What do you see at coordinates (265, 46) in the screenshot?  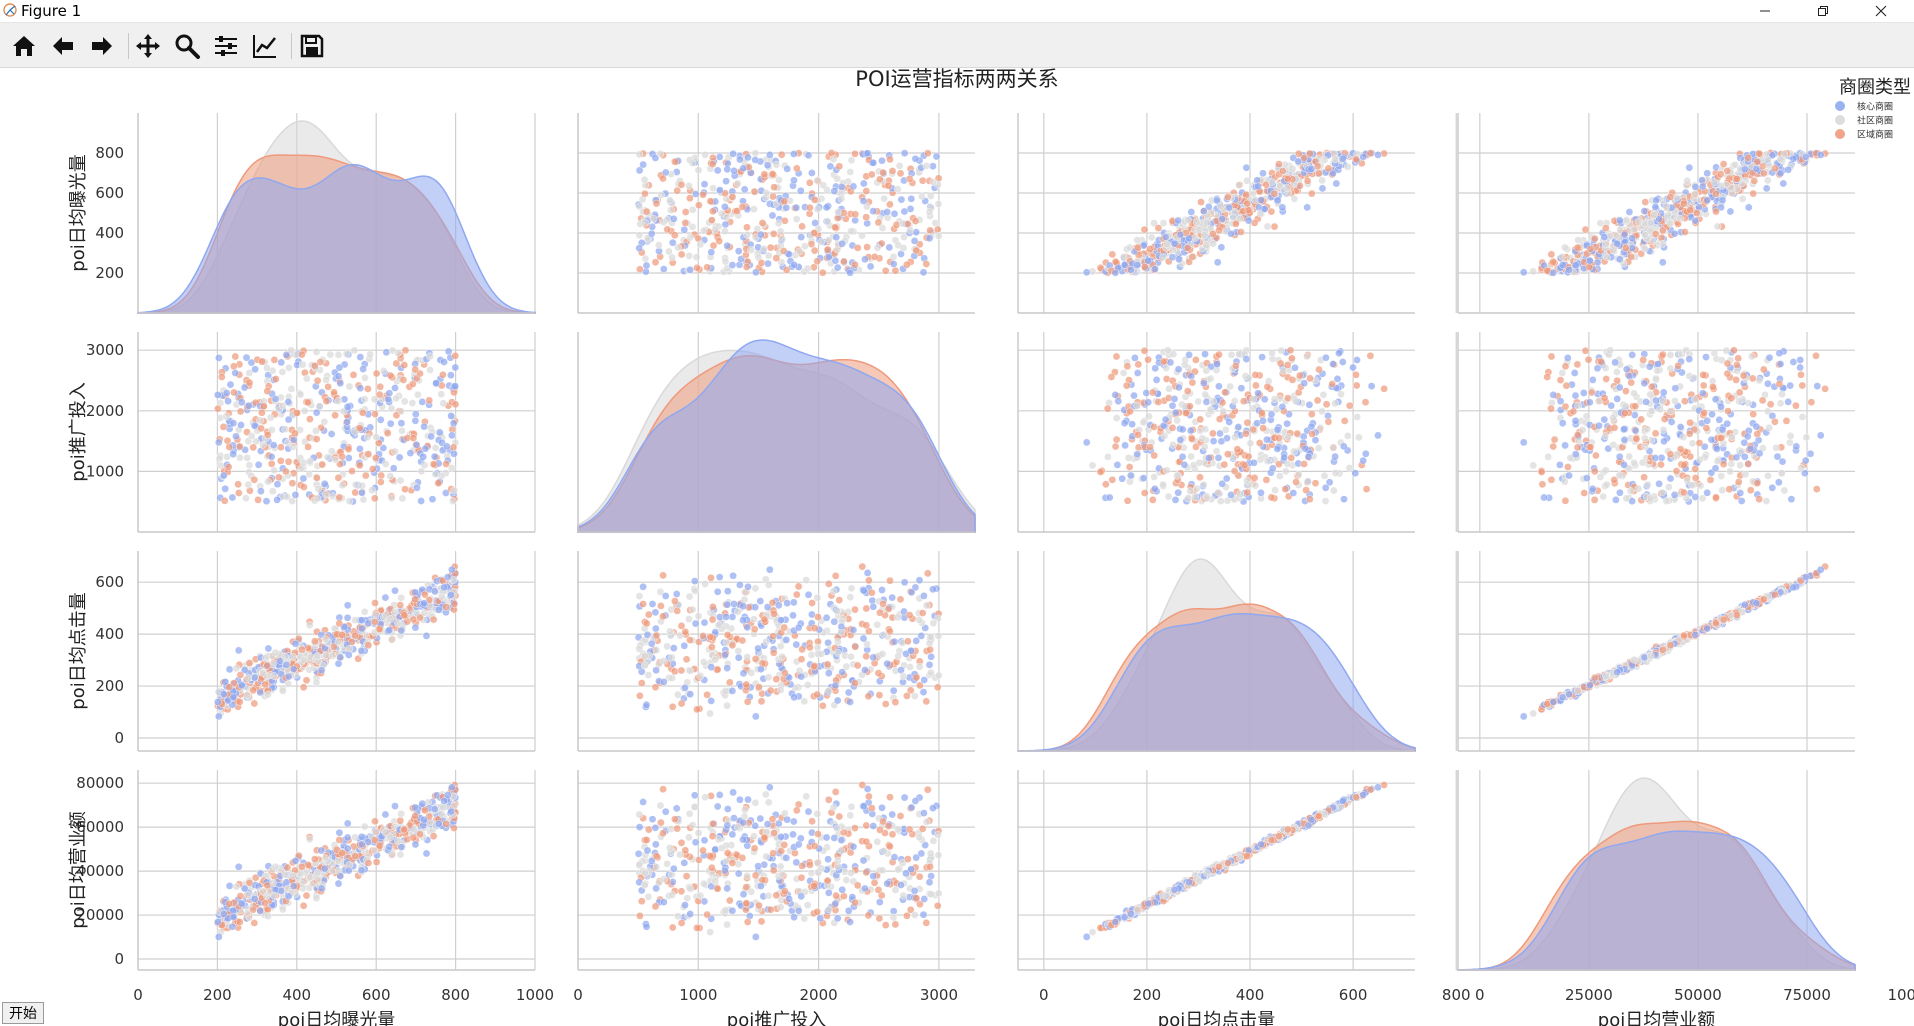 I see `edit-axes-button` at bounding box center [265, 46].